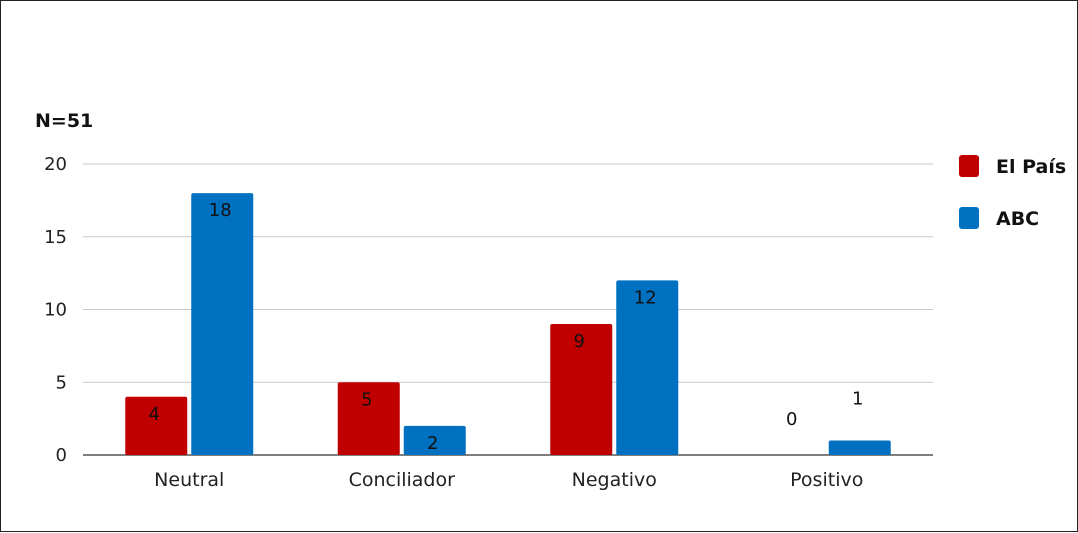 The width and height of the screenshot is (1078, 533). Describe the element at coordinates (1017, 219) in the screenshot. I see `legend-label: ABC` at that location.